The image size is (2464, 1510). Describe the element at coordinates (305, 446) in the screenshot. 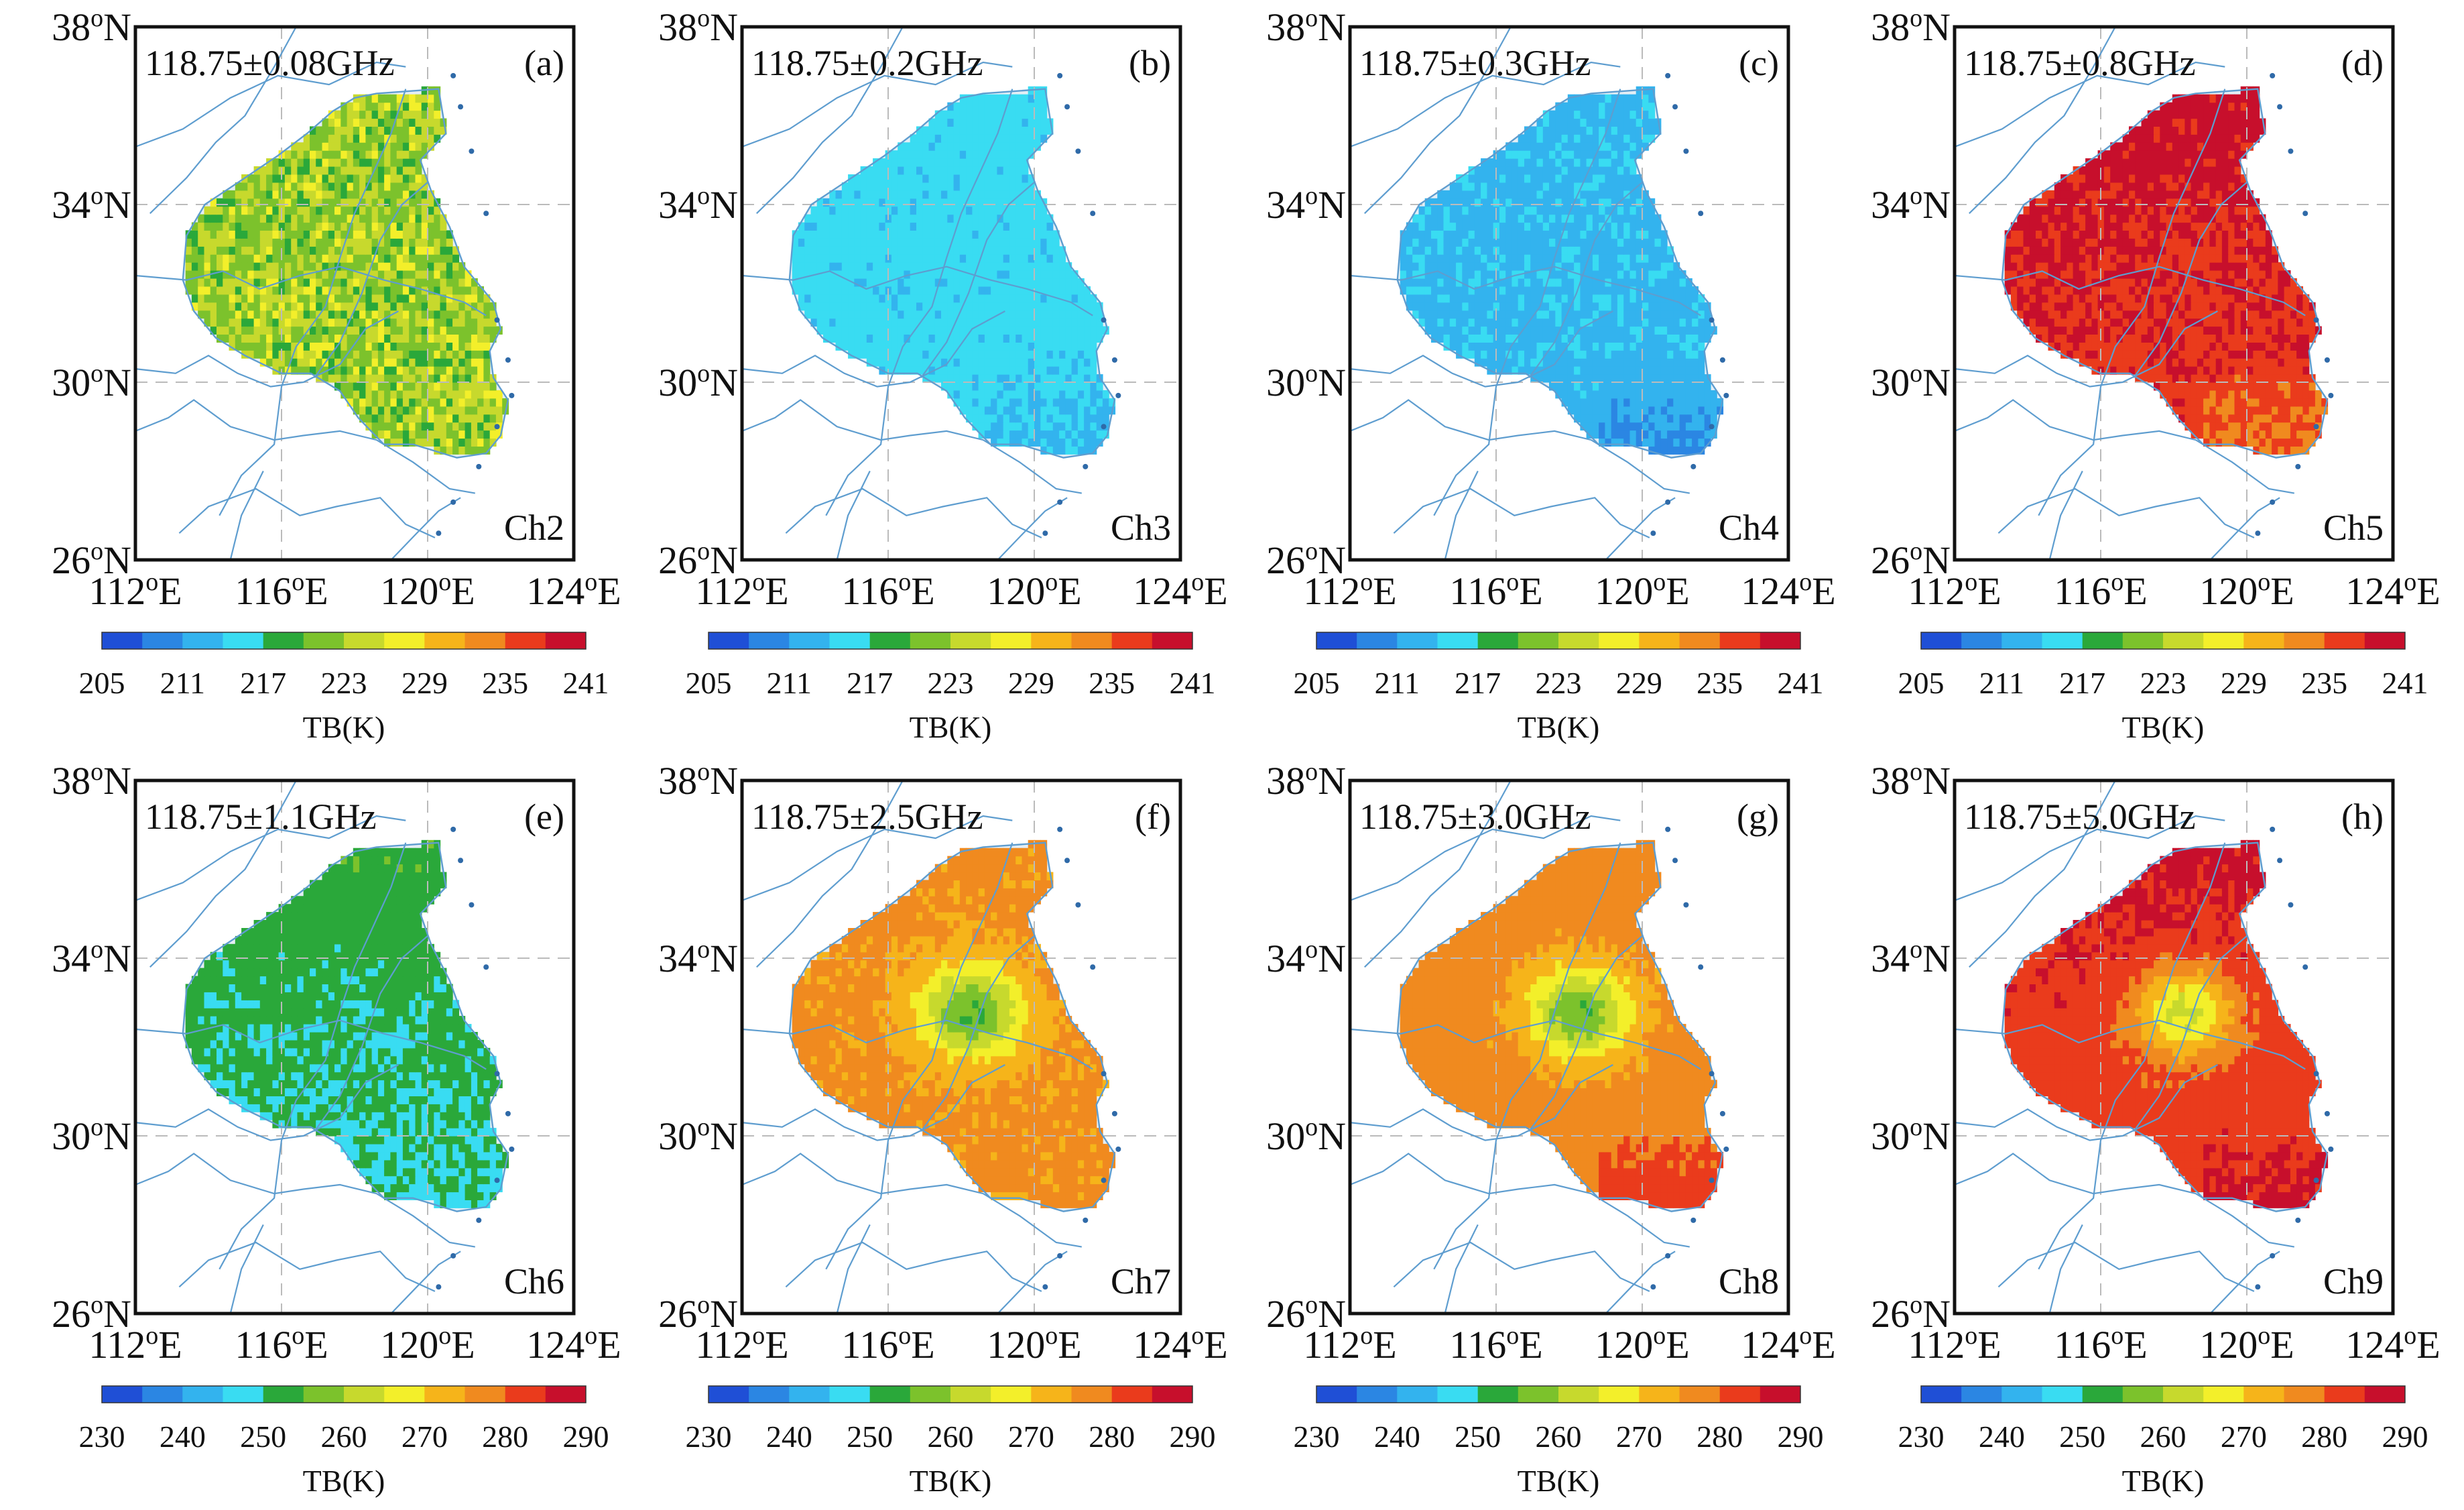

I see `river-line` at that location.